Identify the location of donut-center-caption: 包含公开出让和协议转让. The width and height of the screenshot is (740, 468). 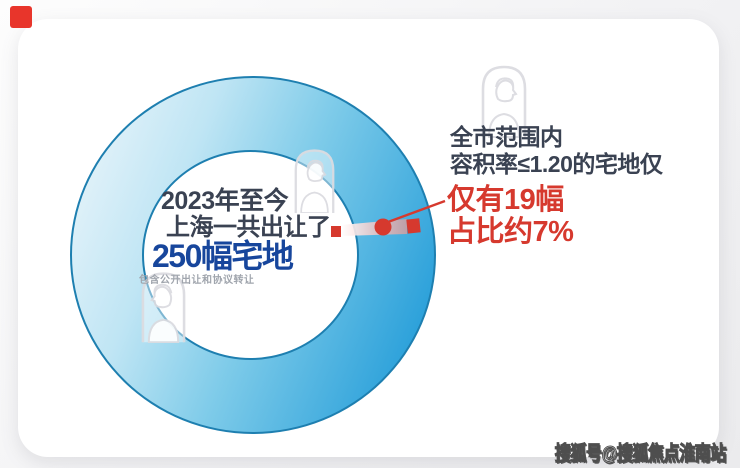
(197, 280).